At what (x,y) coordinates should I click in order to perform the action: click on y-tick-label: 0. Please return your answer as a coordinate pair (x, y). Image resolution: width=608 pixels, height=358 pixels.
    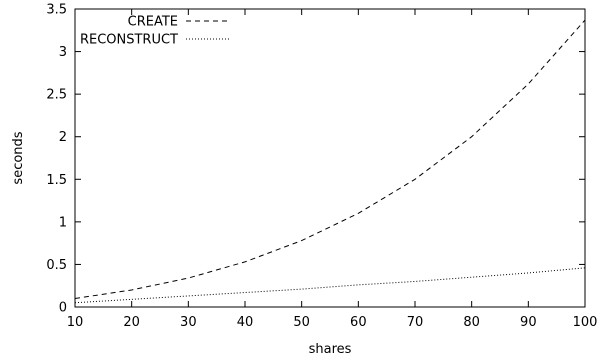
    Looking at the image, I should click on (63, 308).